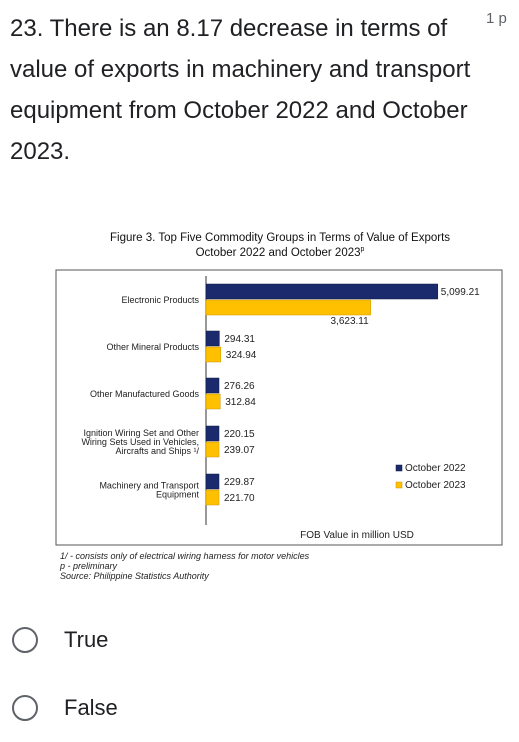 Image resolution: width=519 pixels, height=742 pixels. Describe the element at coordinates (134, 576) in the screenshot. I see `footnote-source: Source: Philippine Statistics Authority` at that location.